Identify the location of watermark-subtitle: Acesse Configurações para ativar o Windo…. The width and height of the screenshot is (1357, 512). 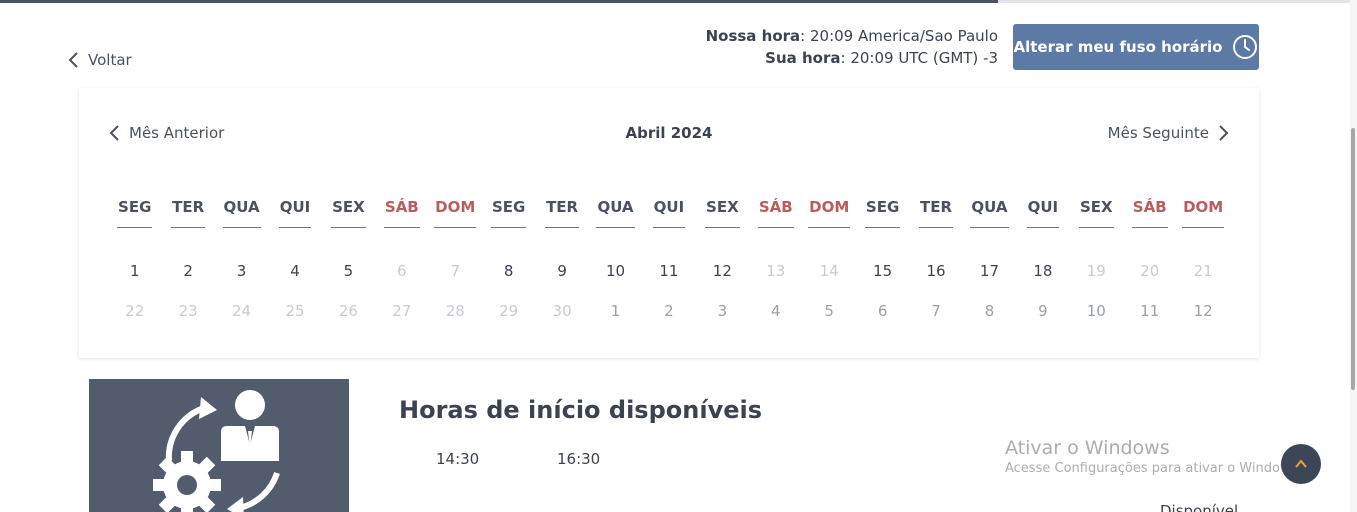
(1153, 468).